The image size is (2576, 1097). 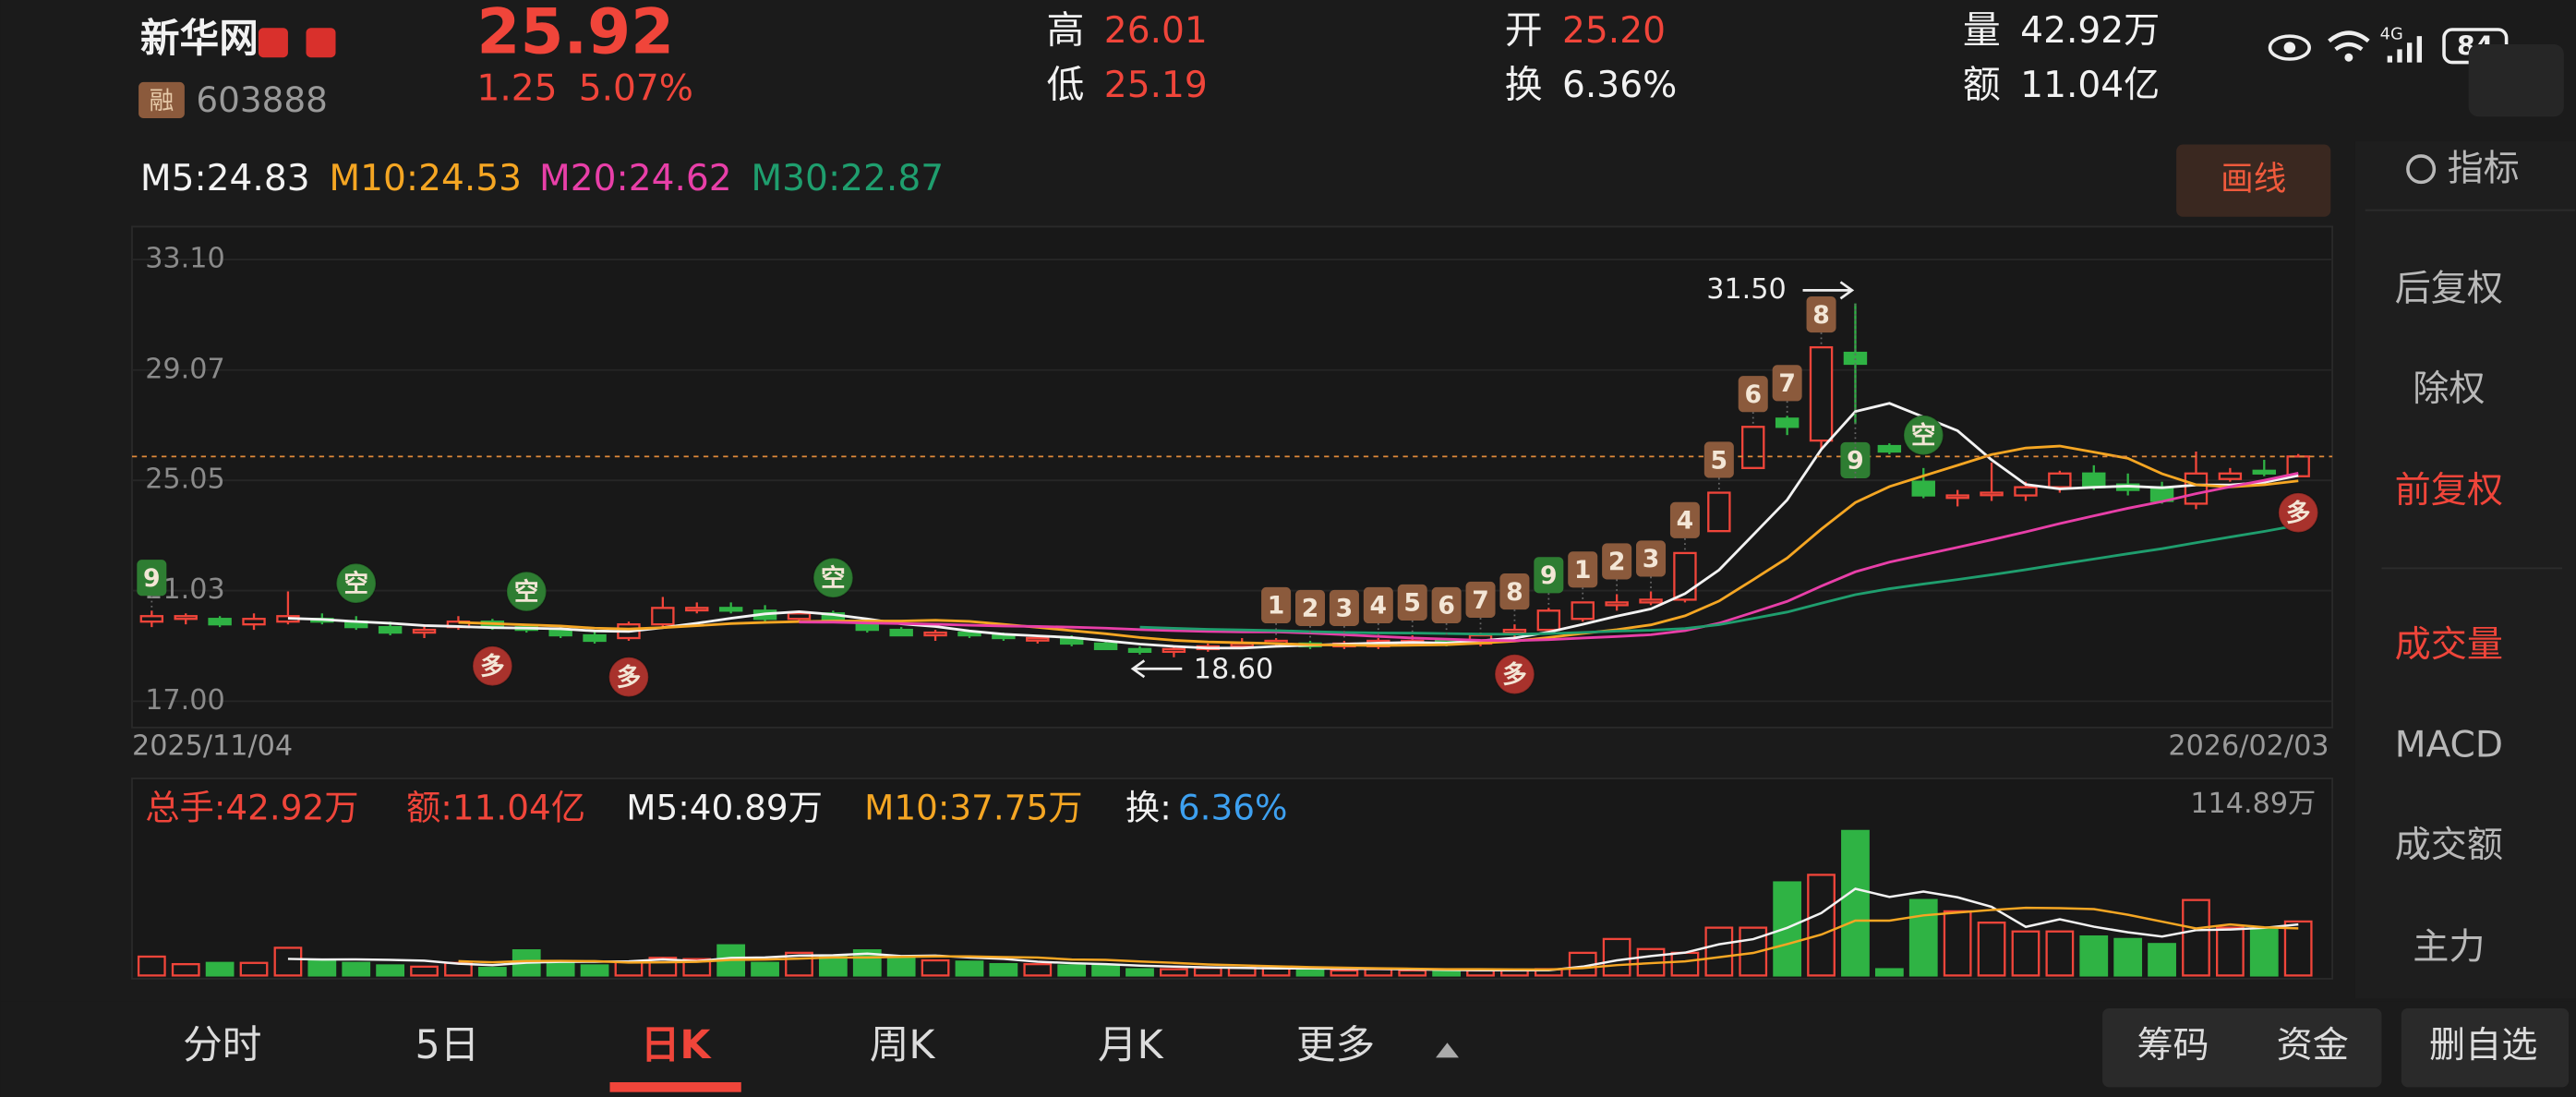 What do you see at coordinates (1156, 669) in the screenshot?
I see `low-arrow` at bounding box center [1156, 669].